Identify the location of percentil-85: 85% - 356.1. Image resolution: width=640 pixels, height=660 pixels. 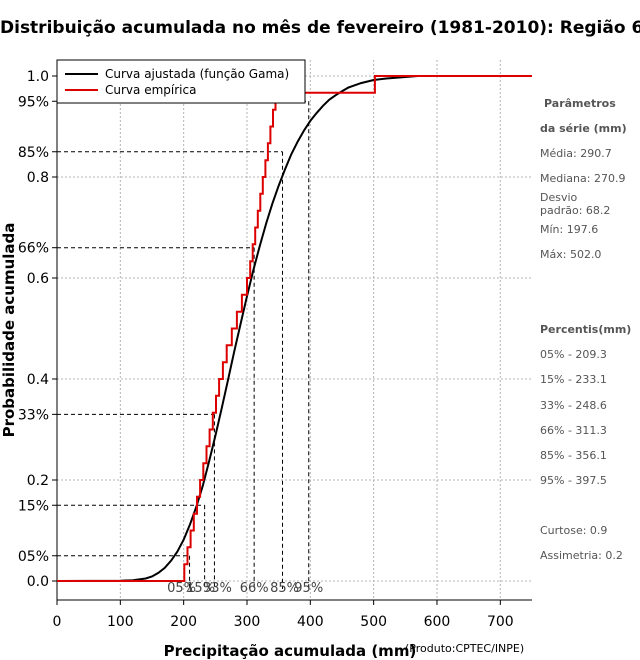
(573, 455).